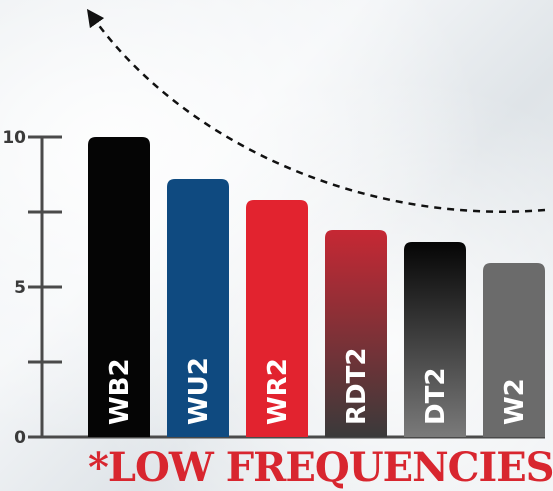 Image resolution: width=553 pixels, height=491 pixels. Describe the element at coordinates (32, 288) in the screenshot. I see `y-axis-ticks: 0 5 10` at that location.